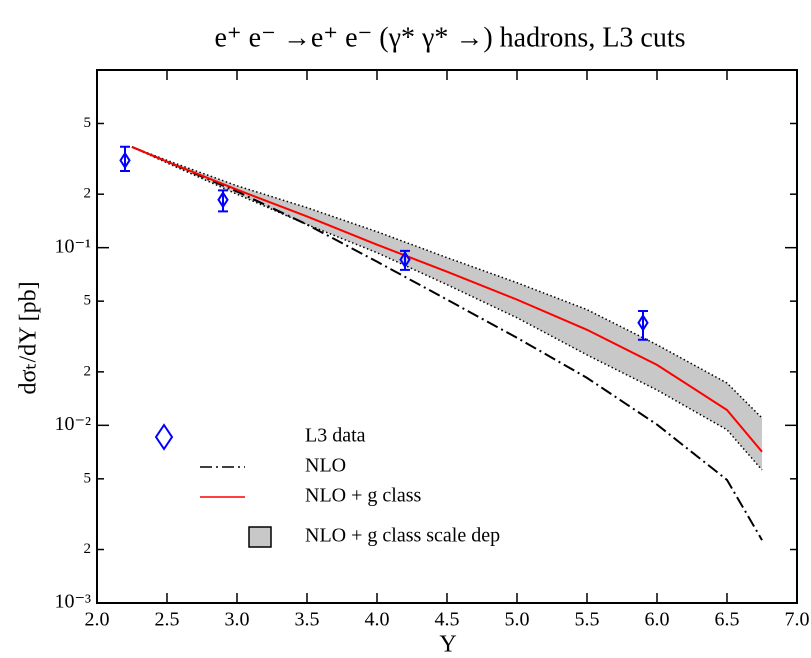 The width and height of the screenshot is (811, 658). Describe the element at coordinates (167, 620) in the screenshot. I see `x-tick-label: 2.5` at that location.